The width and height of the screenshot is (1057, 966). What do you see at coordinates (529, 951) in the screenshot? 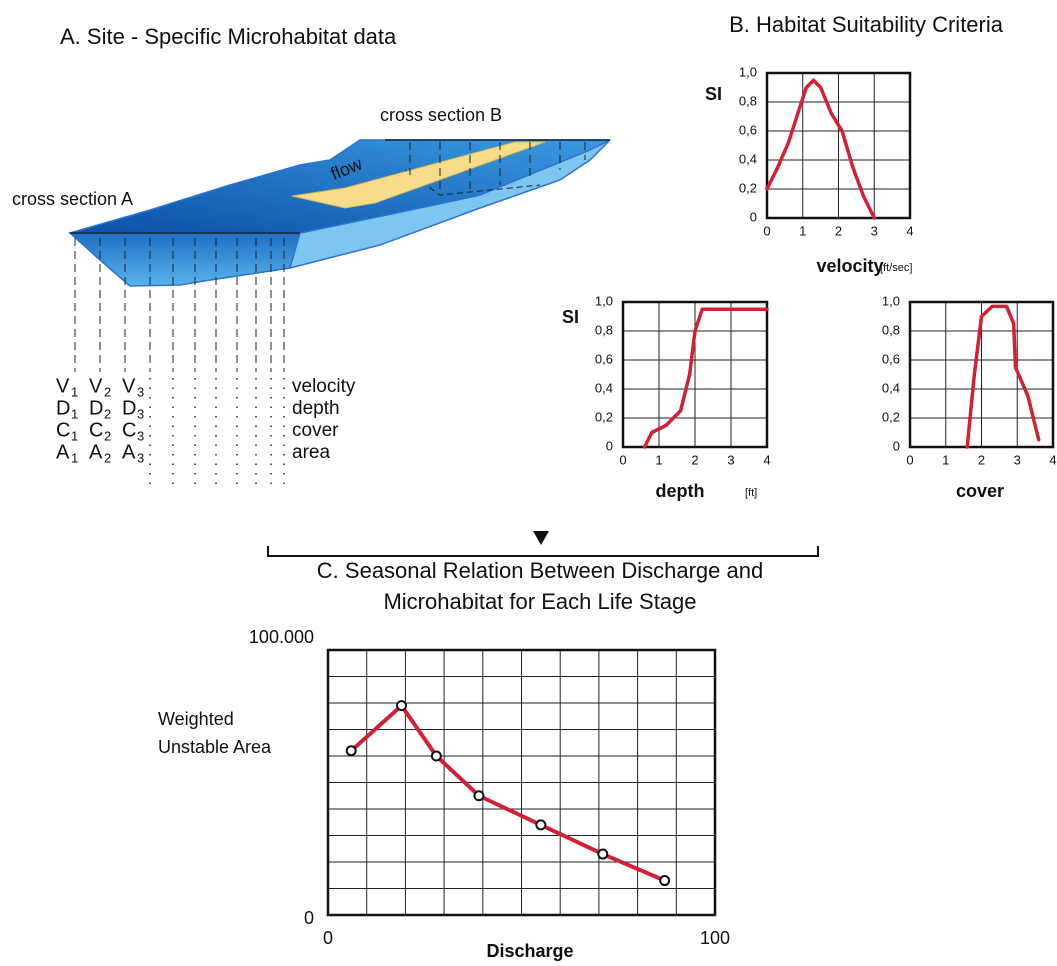
I see `x-axis-label: Discharge` at bounding box center [529, 951].